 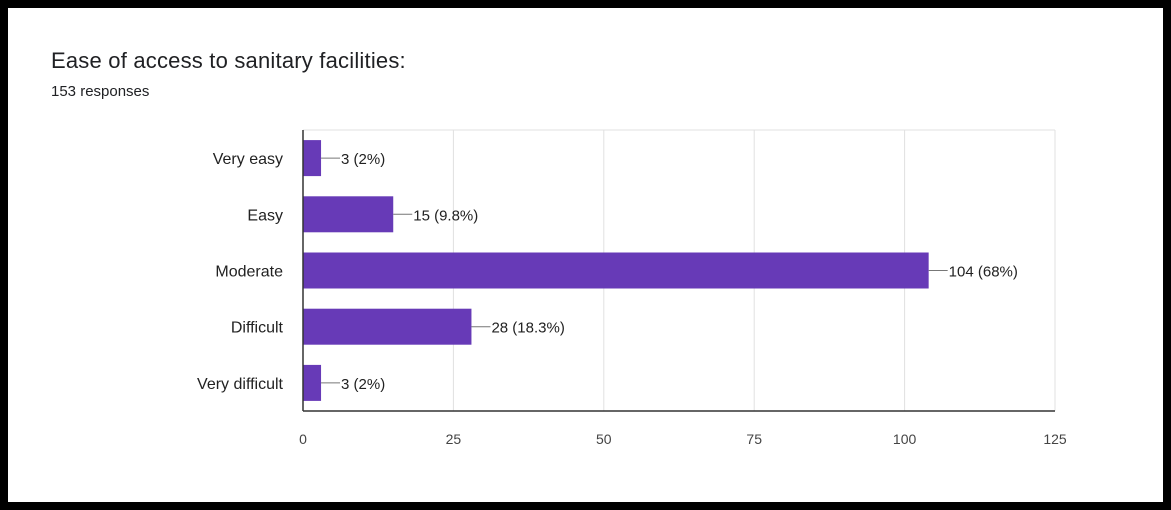 What do you see at coordinates (248, 159) in the screenshot?
I see `category-label: Very easy` at bounding box center [248, 159].